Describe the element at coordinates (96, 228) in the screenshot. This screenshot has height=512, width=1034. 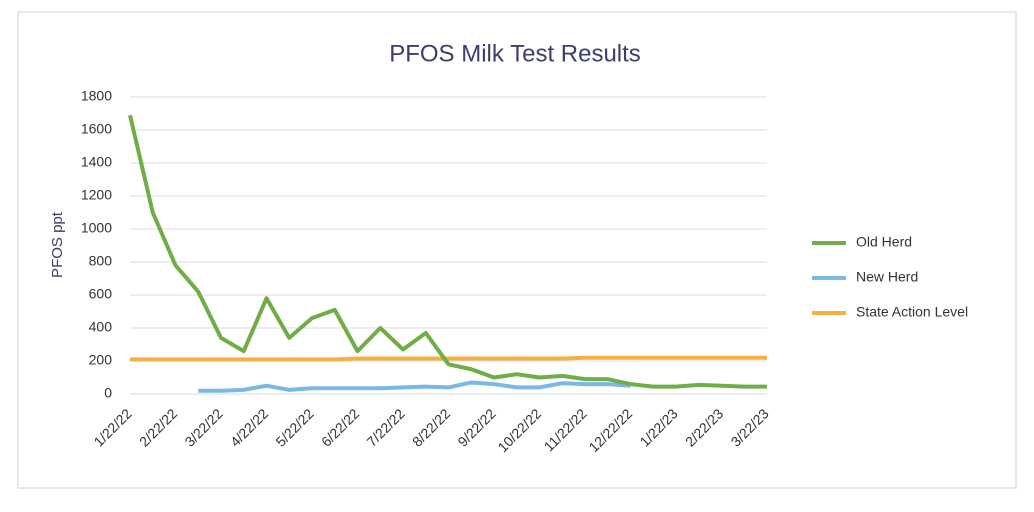
I see `y-tick-label: 1000` at that location.